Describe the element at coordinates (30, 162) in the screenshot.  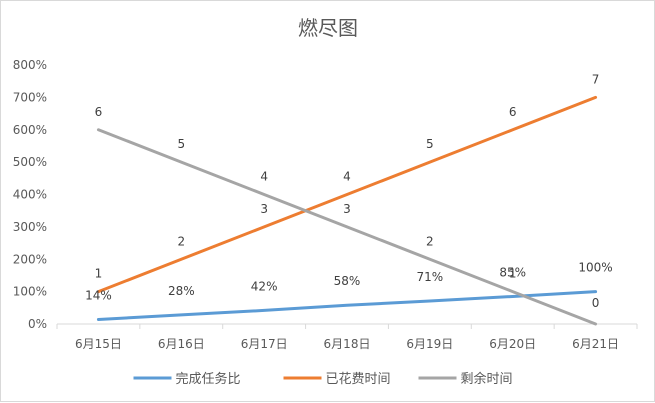
I see `y-tick-label: 500%` at that location.